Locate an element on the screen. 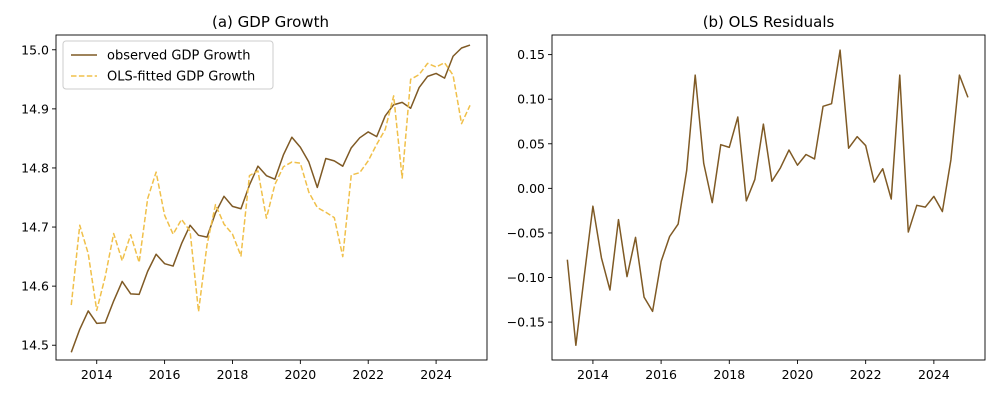 This screenshot has height=404, width=1000. y-tick-label: 14.9 is located at coordinates (35, 108).